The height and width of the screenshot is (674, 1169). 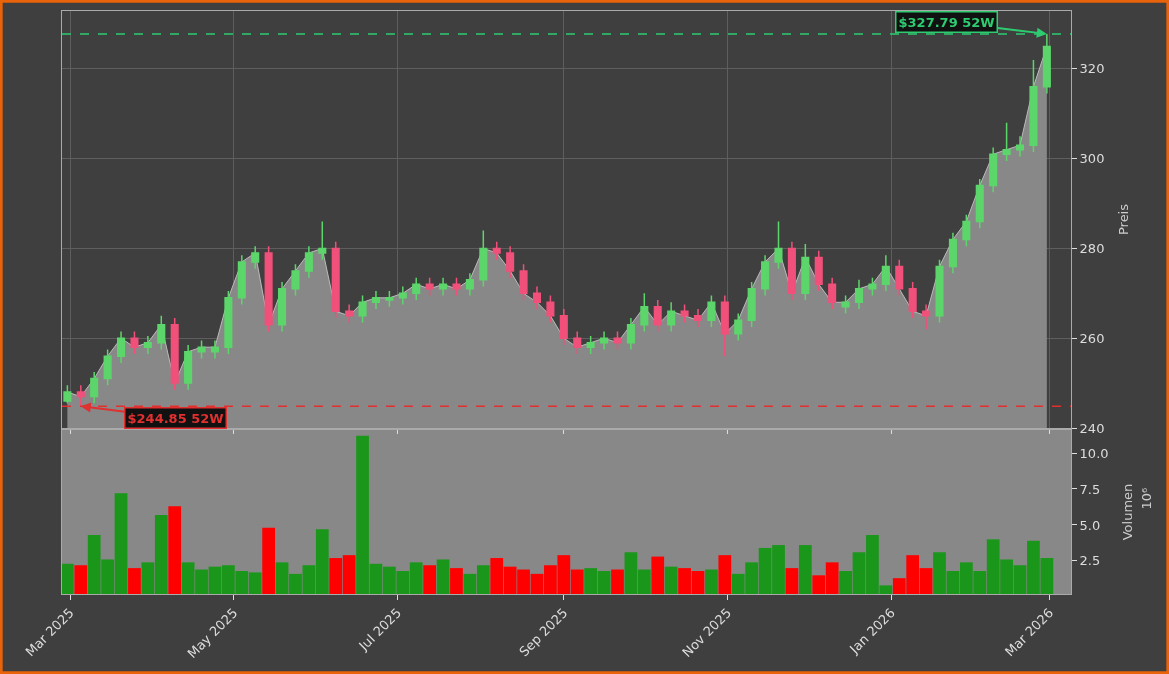 I want to click on y-tick-label: 240, so click(x=1092, y=428).